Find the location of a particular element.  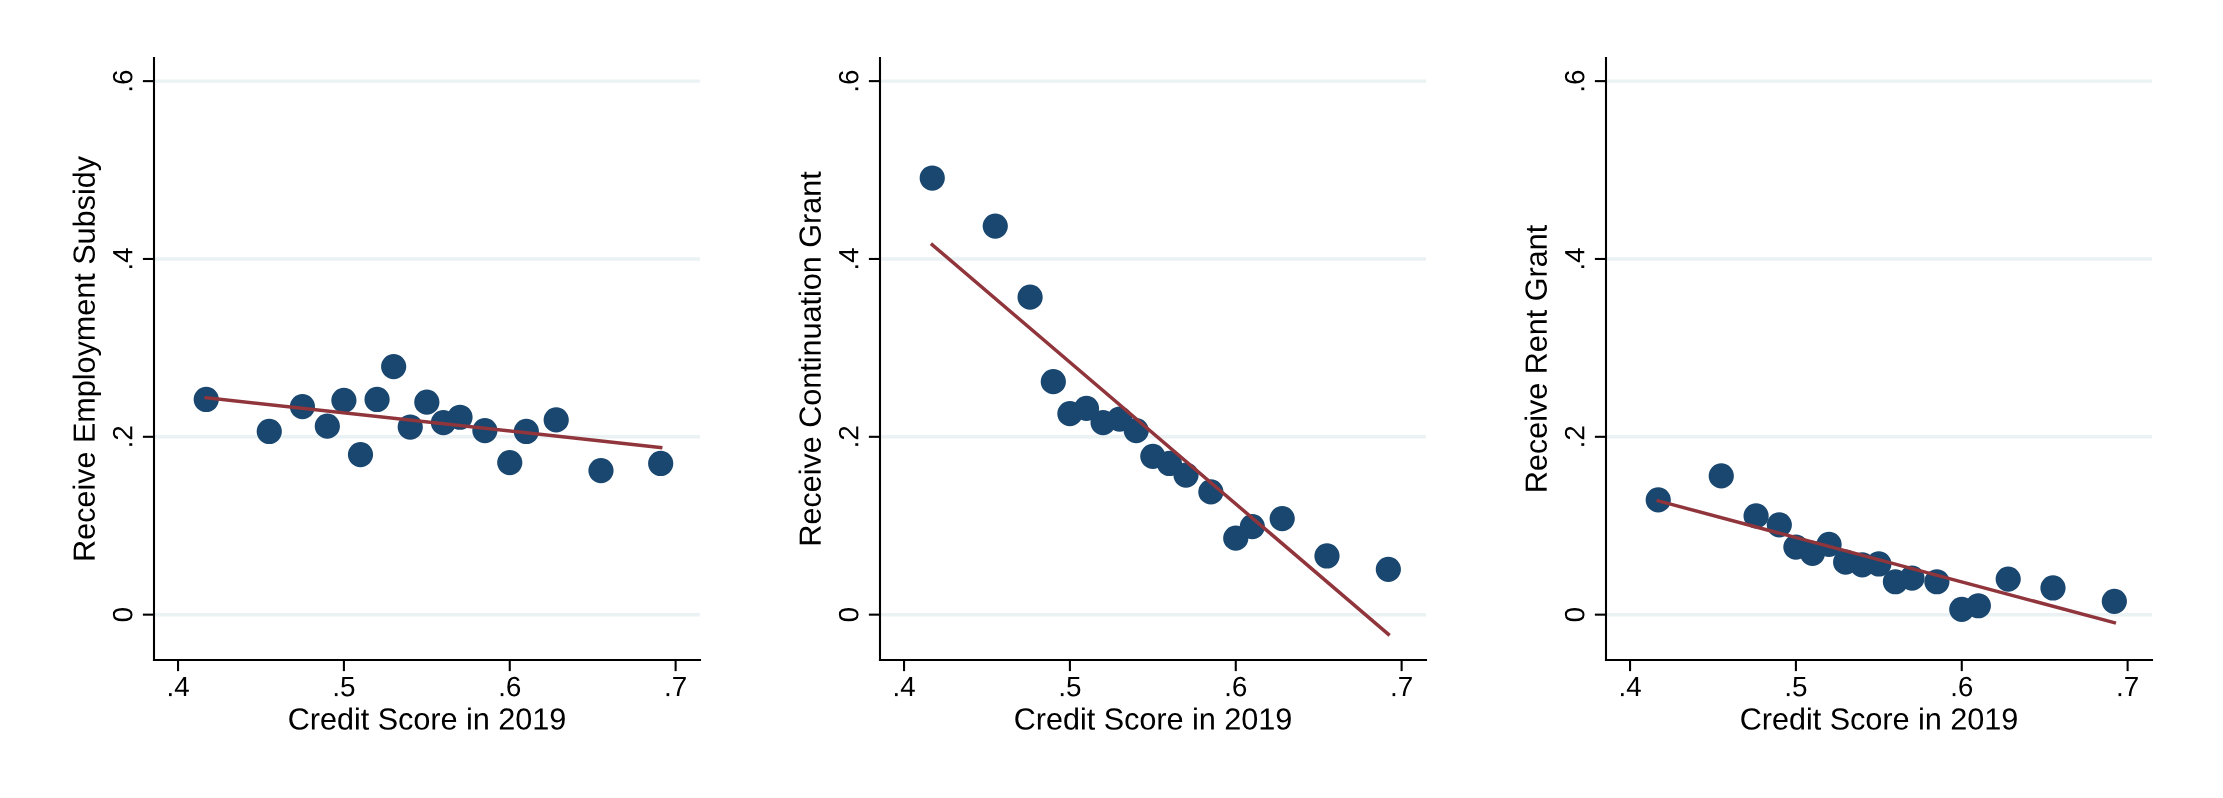

y-axis-title: Receive Rent Grant is located at coordinates (1535, 358).